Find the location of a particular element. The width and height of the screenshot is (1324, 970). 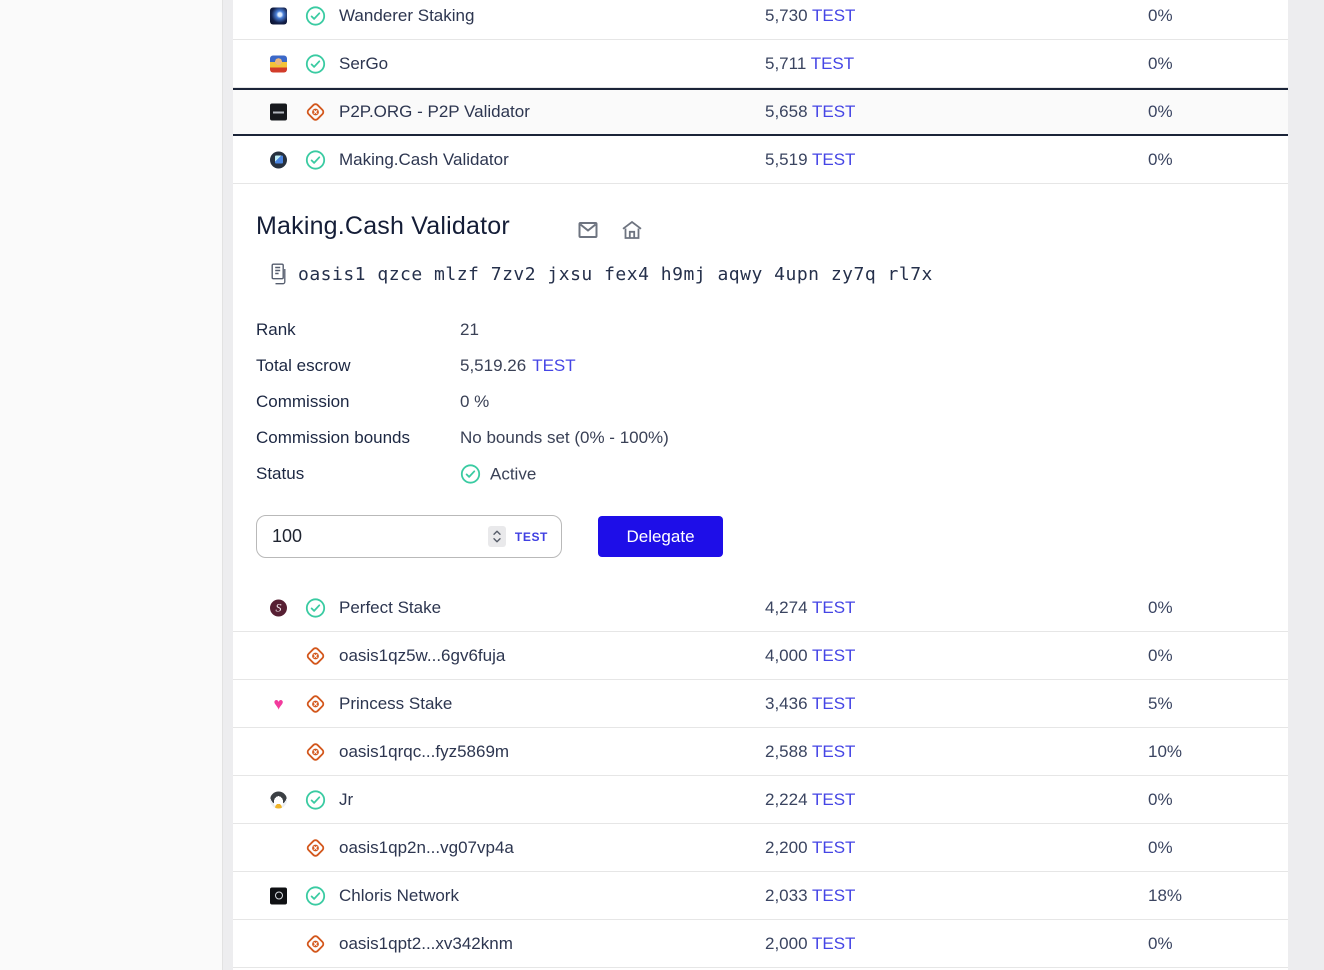

detail-field-value: No bounds set (0% - 100%) is located at coordinates (564, 437).